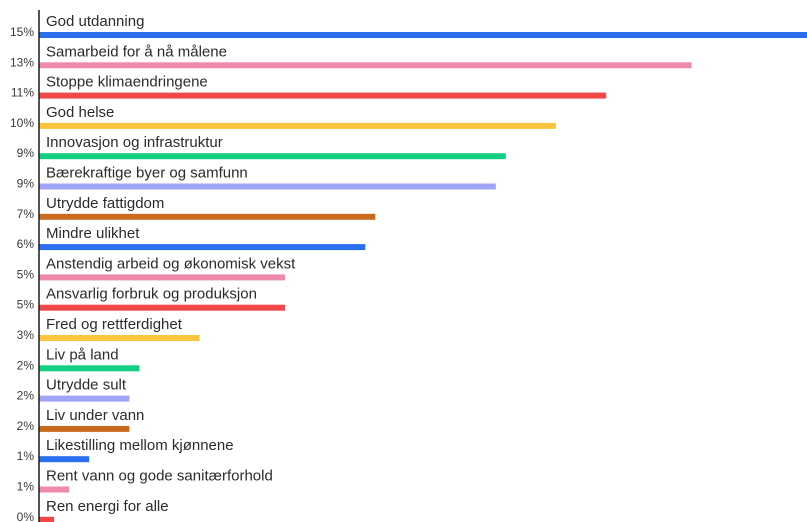 The height and width of the screenshot is (522, 807). I want to click on category-label-13: Liv under vann, so click(95, 415).